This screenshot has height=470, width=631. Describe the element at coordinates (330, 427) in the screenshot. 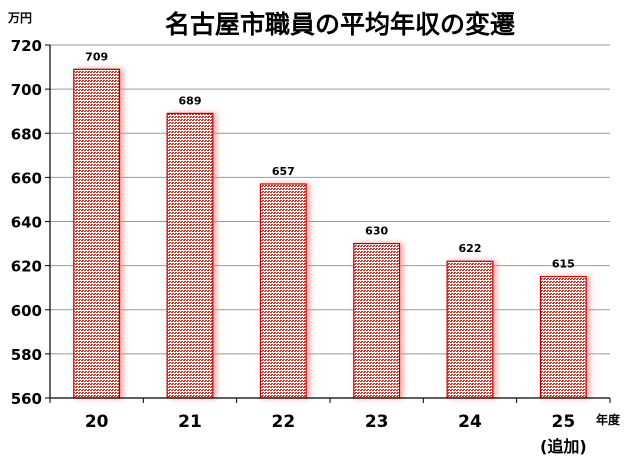

I see `x-axis-ticks: 20 21 22 23 24 25 (追加)` at that location.